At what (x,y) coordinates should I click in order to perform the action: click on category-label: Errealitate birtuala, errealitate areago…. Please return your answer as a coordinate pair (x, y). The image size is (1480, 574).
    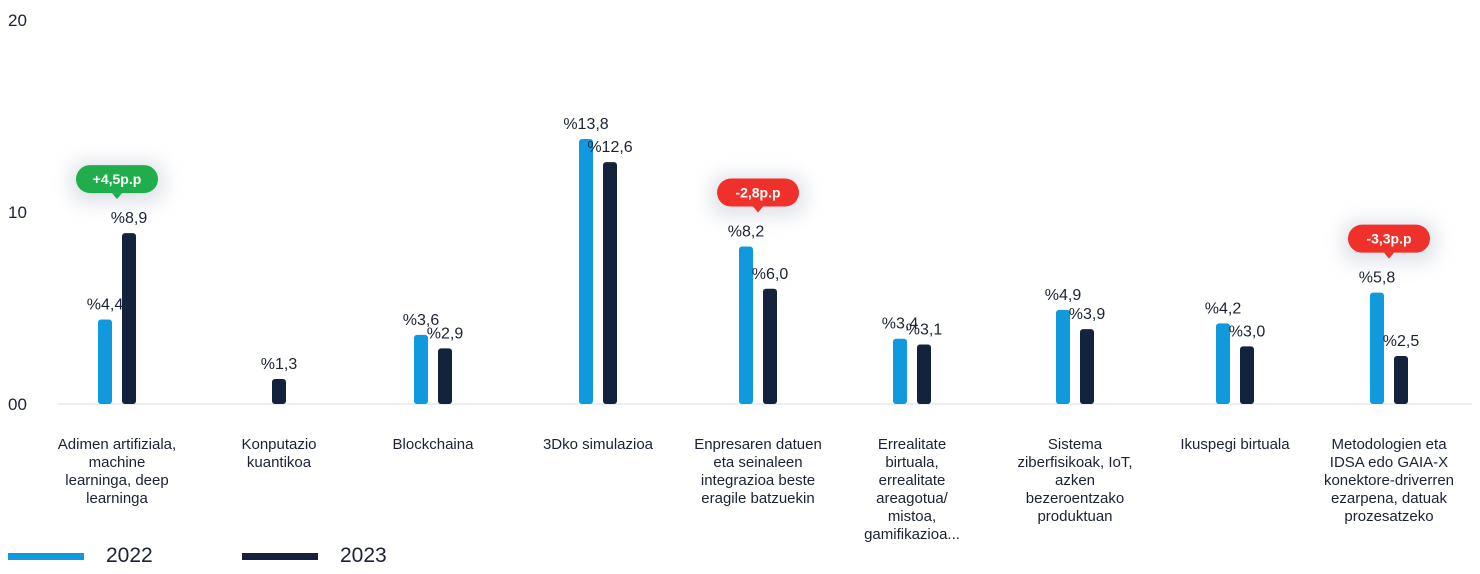
    Looking at the image, I should click on (912, 489).